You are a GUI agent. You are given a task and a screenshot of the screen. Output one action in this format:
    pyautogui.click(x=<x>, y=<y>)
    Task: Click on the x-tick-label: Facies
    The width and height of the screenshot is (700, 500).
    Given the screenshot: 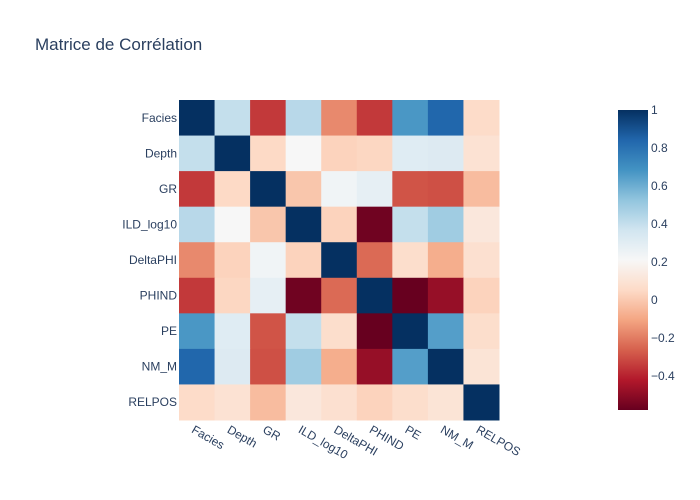 What is the action you would take?
    pyautogui.click(x=208, y=437)
    